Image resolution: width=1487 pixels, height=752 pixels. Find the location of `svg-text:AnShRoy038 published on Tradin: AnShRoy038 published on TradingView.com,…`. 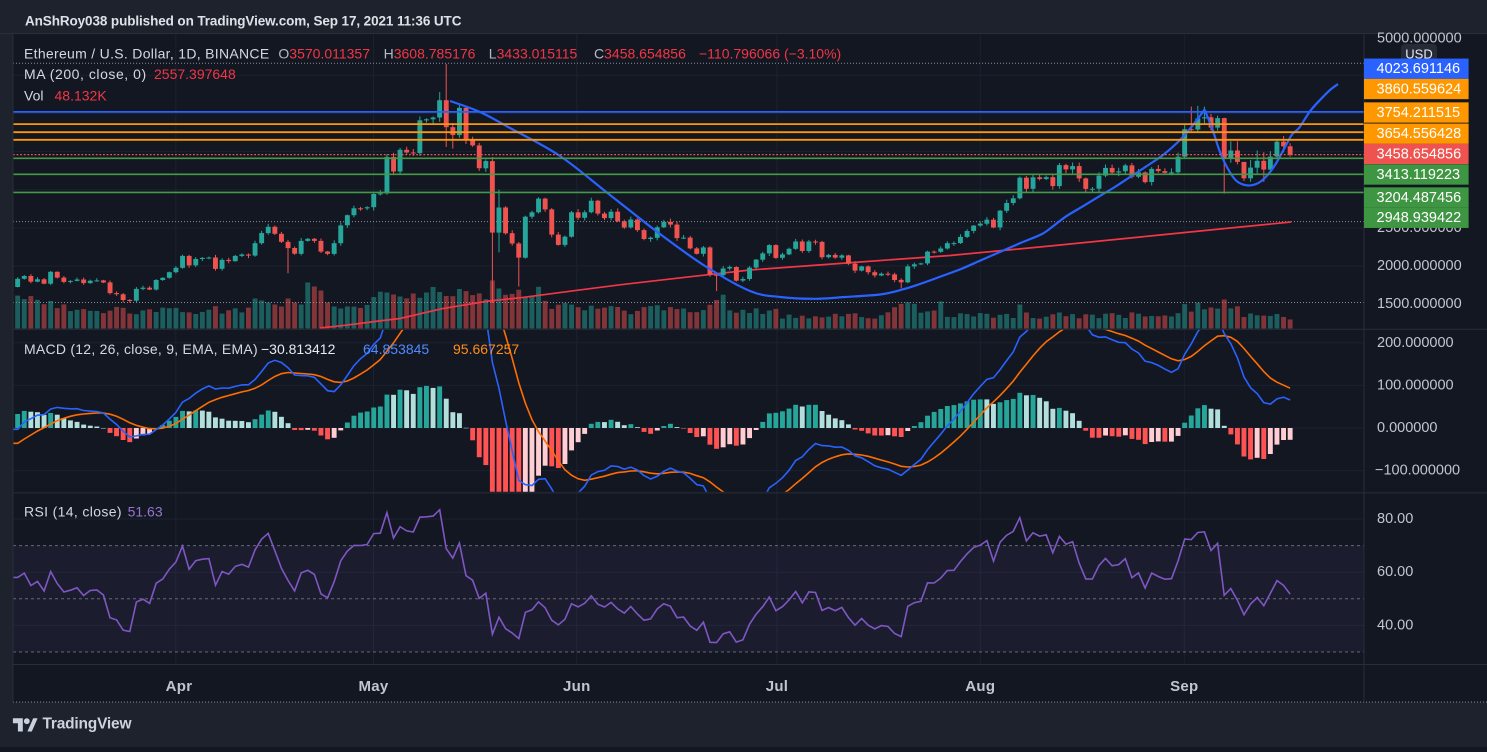

svg-text:AnShRoy038 published on Tradin: AnShRoy038 published on TradingView.com,… is located at coordinates (243, 21).